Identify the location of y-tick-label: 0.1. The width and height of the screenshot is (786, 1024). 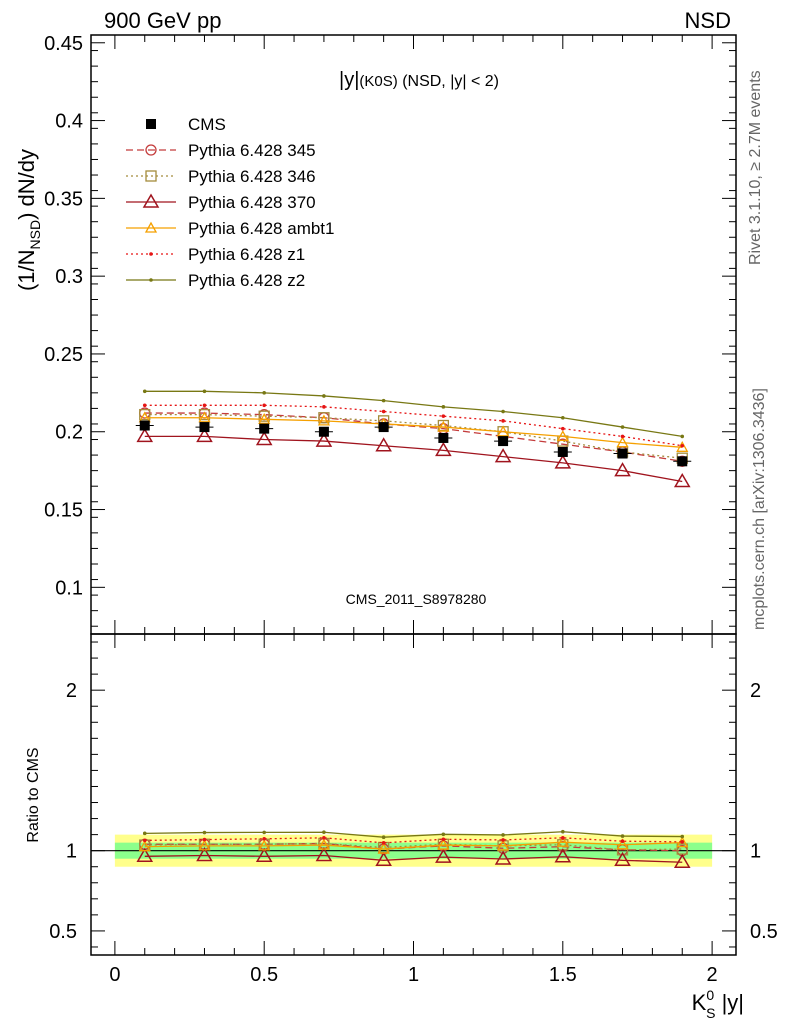
(69, 588).